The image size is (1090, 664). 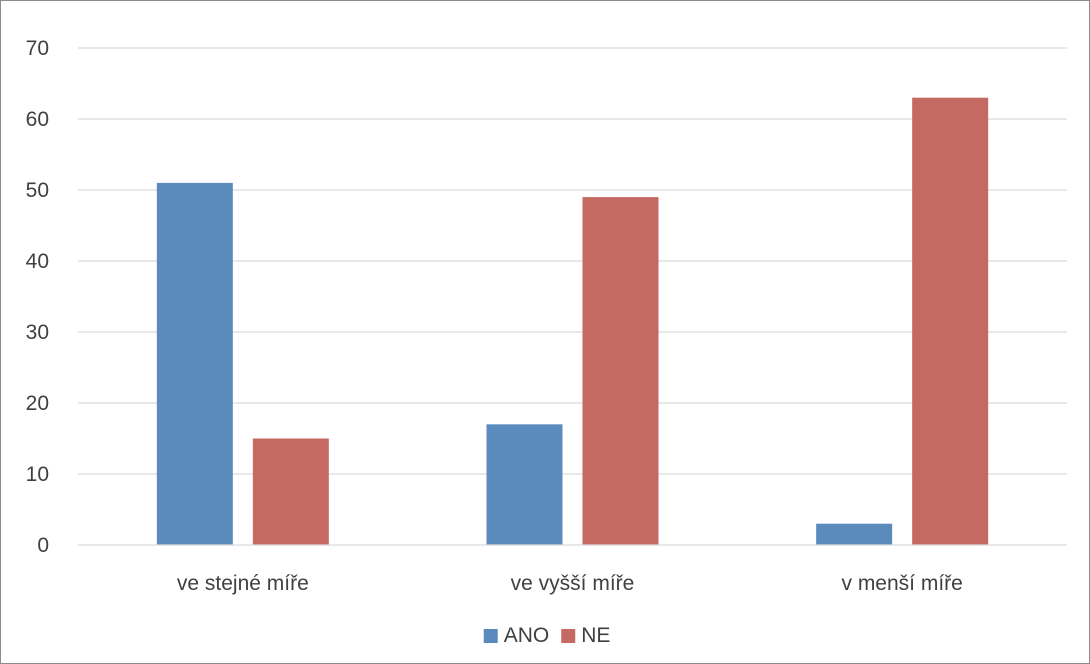 What do you see at coordinates (37, 297) in the screenshot?
I see `y-axis-tick-labels: 0 10 20 30 40 50 60 70` at bounding box center [37, 297].